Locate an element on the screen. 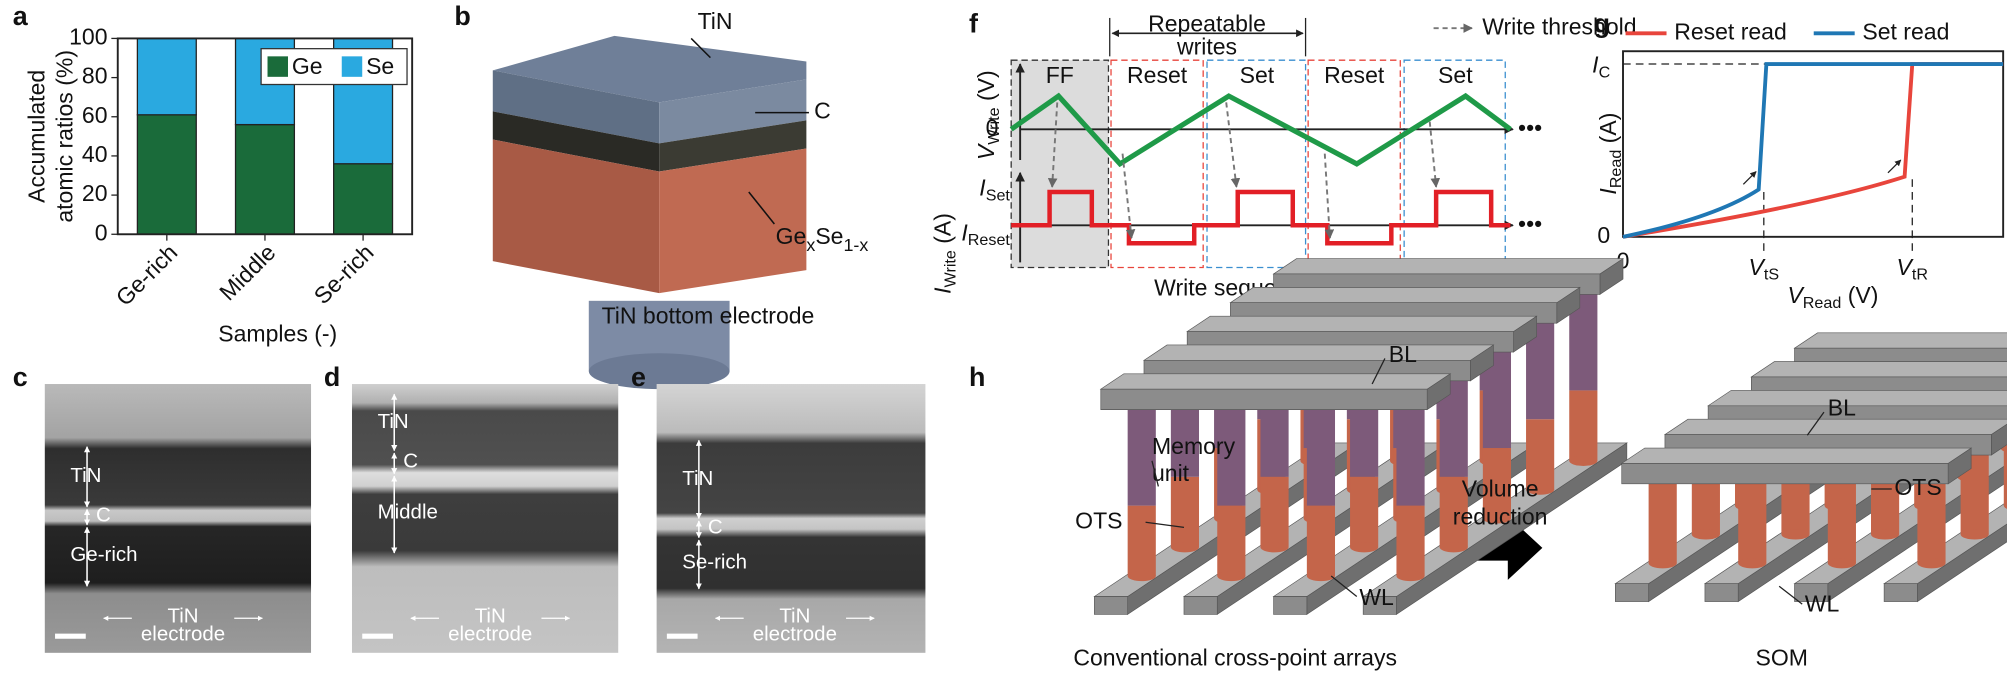 Image resolution: width=2007 pixels, height=681 pixels. y-tick-label: 20 is located at coordinates (95, 193).